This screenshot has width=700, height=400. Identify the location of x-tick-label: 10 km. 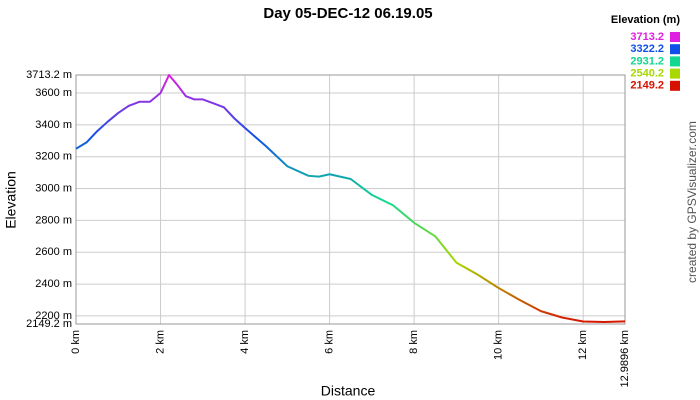
(499, 345).